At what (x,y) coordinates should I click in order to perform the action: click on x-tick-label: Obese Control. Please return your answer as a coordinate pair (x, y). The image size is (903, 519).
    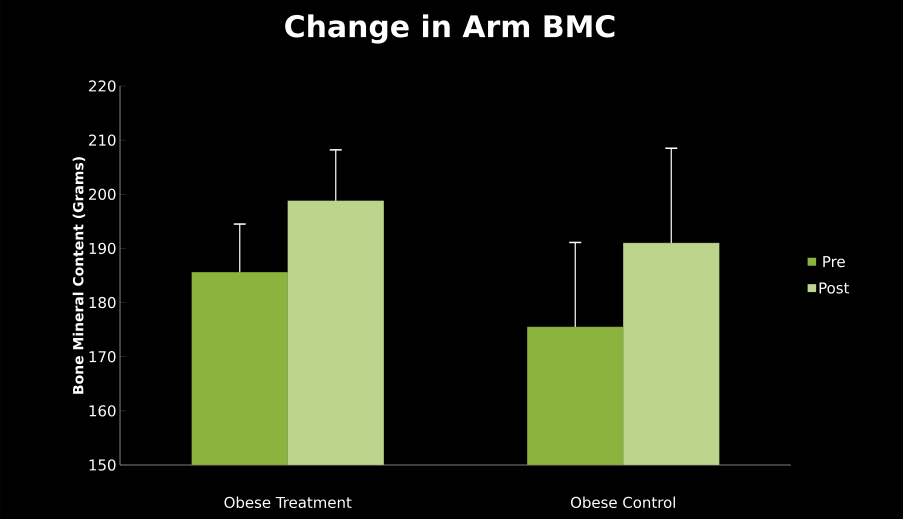
    Looking at the image, I should click on (623, 502).